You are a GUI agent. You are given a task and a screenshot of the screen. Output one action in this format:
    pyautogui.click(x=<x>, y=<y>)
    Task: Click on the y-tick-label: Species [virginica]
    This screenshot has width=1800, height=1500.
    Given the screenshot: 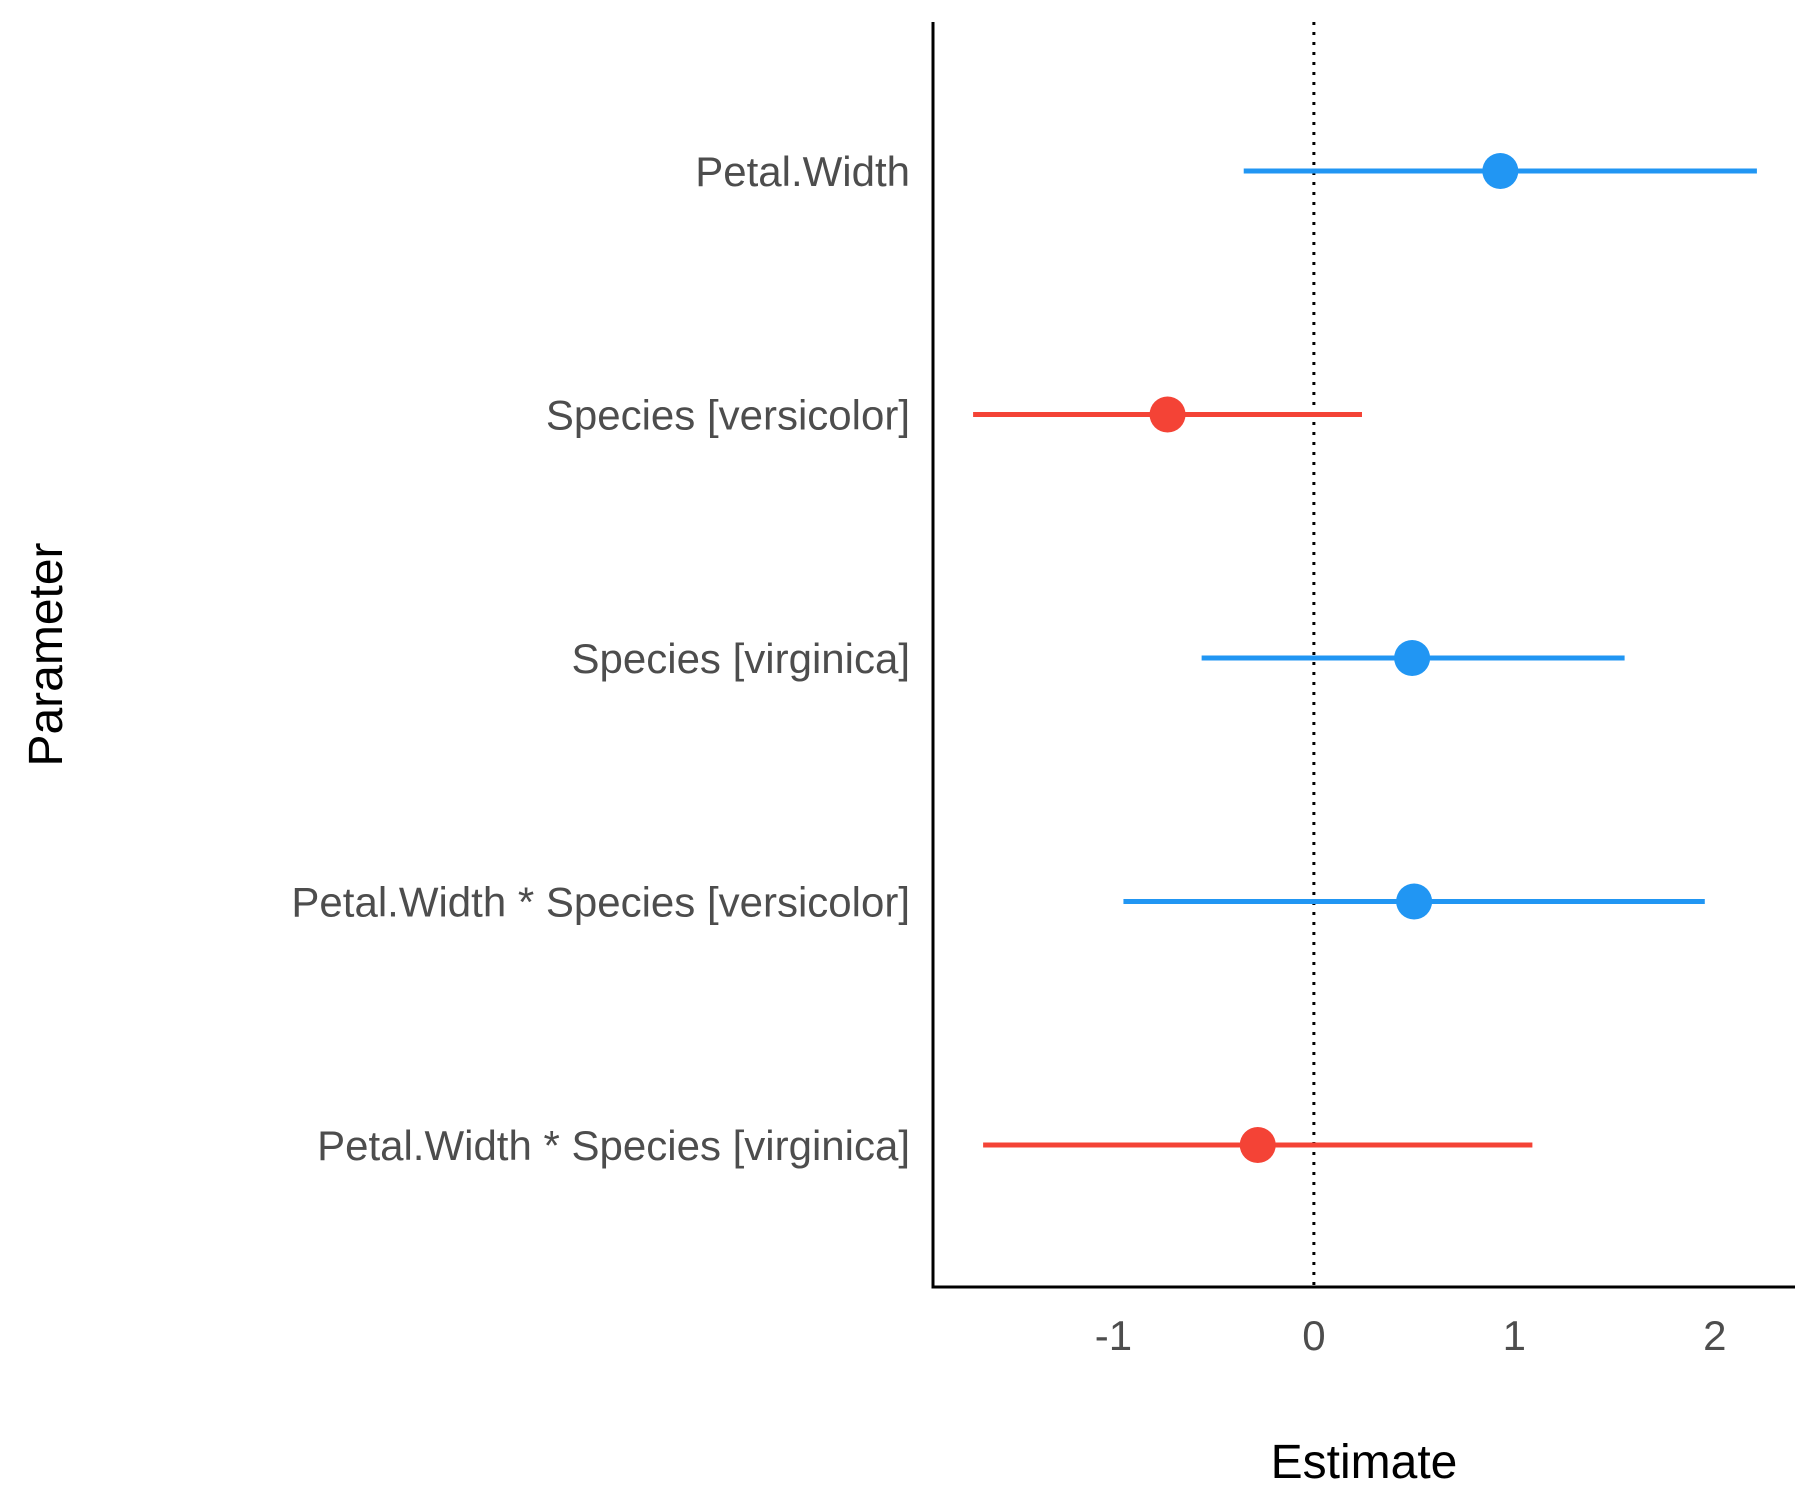 What is the action you would take?
    pyautogui.click(x=741, y=658)
    